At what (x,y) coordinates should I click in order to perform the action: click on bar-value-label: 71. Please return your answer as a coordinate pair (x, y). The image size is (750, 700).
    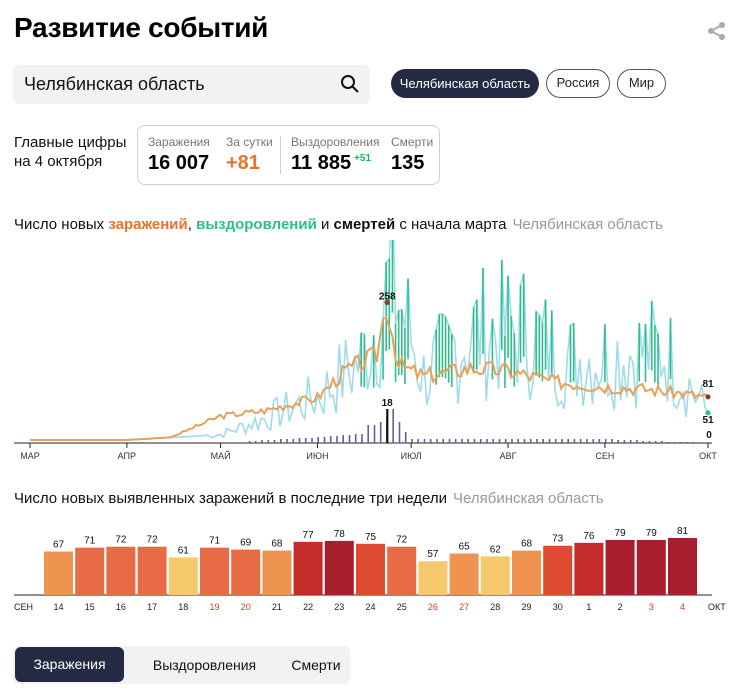
    Looking at the image, I should click on (90, 541).